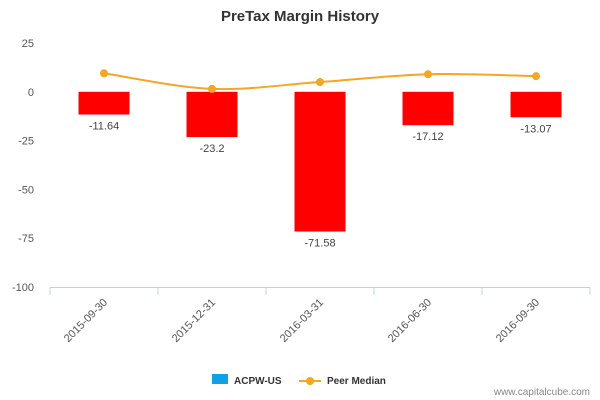 This screenshot has width=600, height=400. I want to click on y-tick-label: -25, so click(26, 142).